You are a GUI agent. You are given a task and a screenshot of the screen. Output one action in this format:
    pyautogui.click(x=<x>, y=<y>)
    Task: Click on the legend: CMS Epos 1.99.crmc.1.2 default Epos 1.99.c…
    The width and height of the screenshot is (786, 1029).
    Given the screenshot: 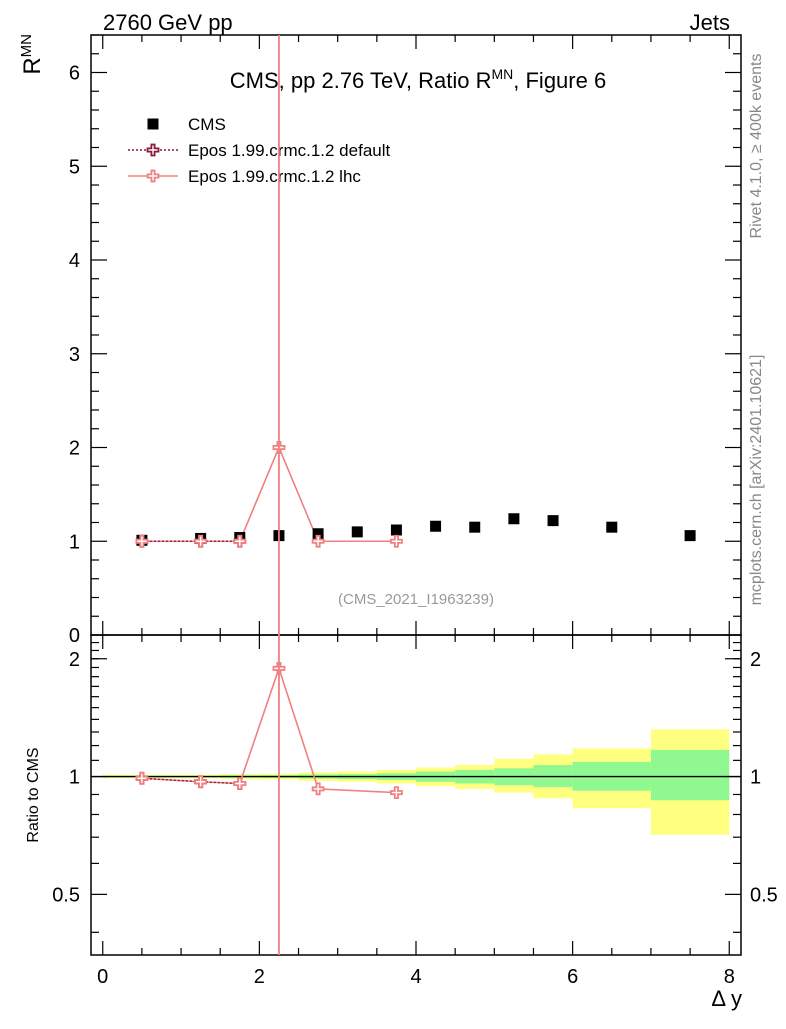 What is the action you would take?
    pyautogui.click(x=259, y=150)
    